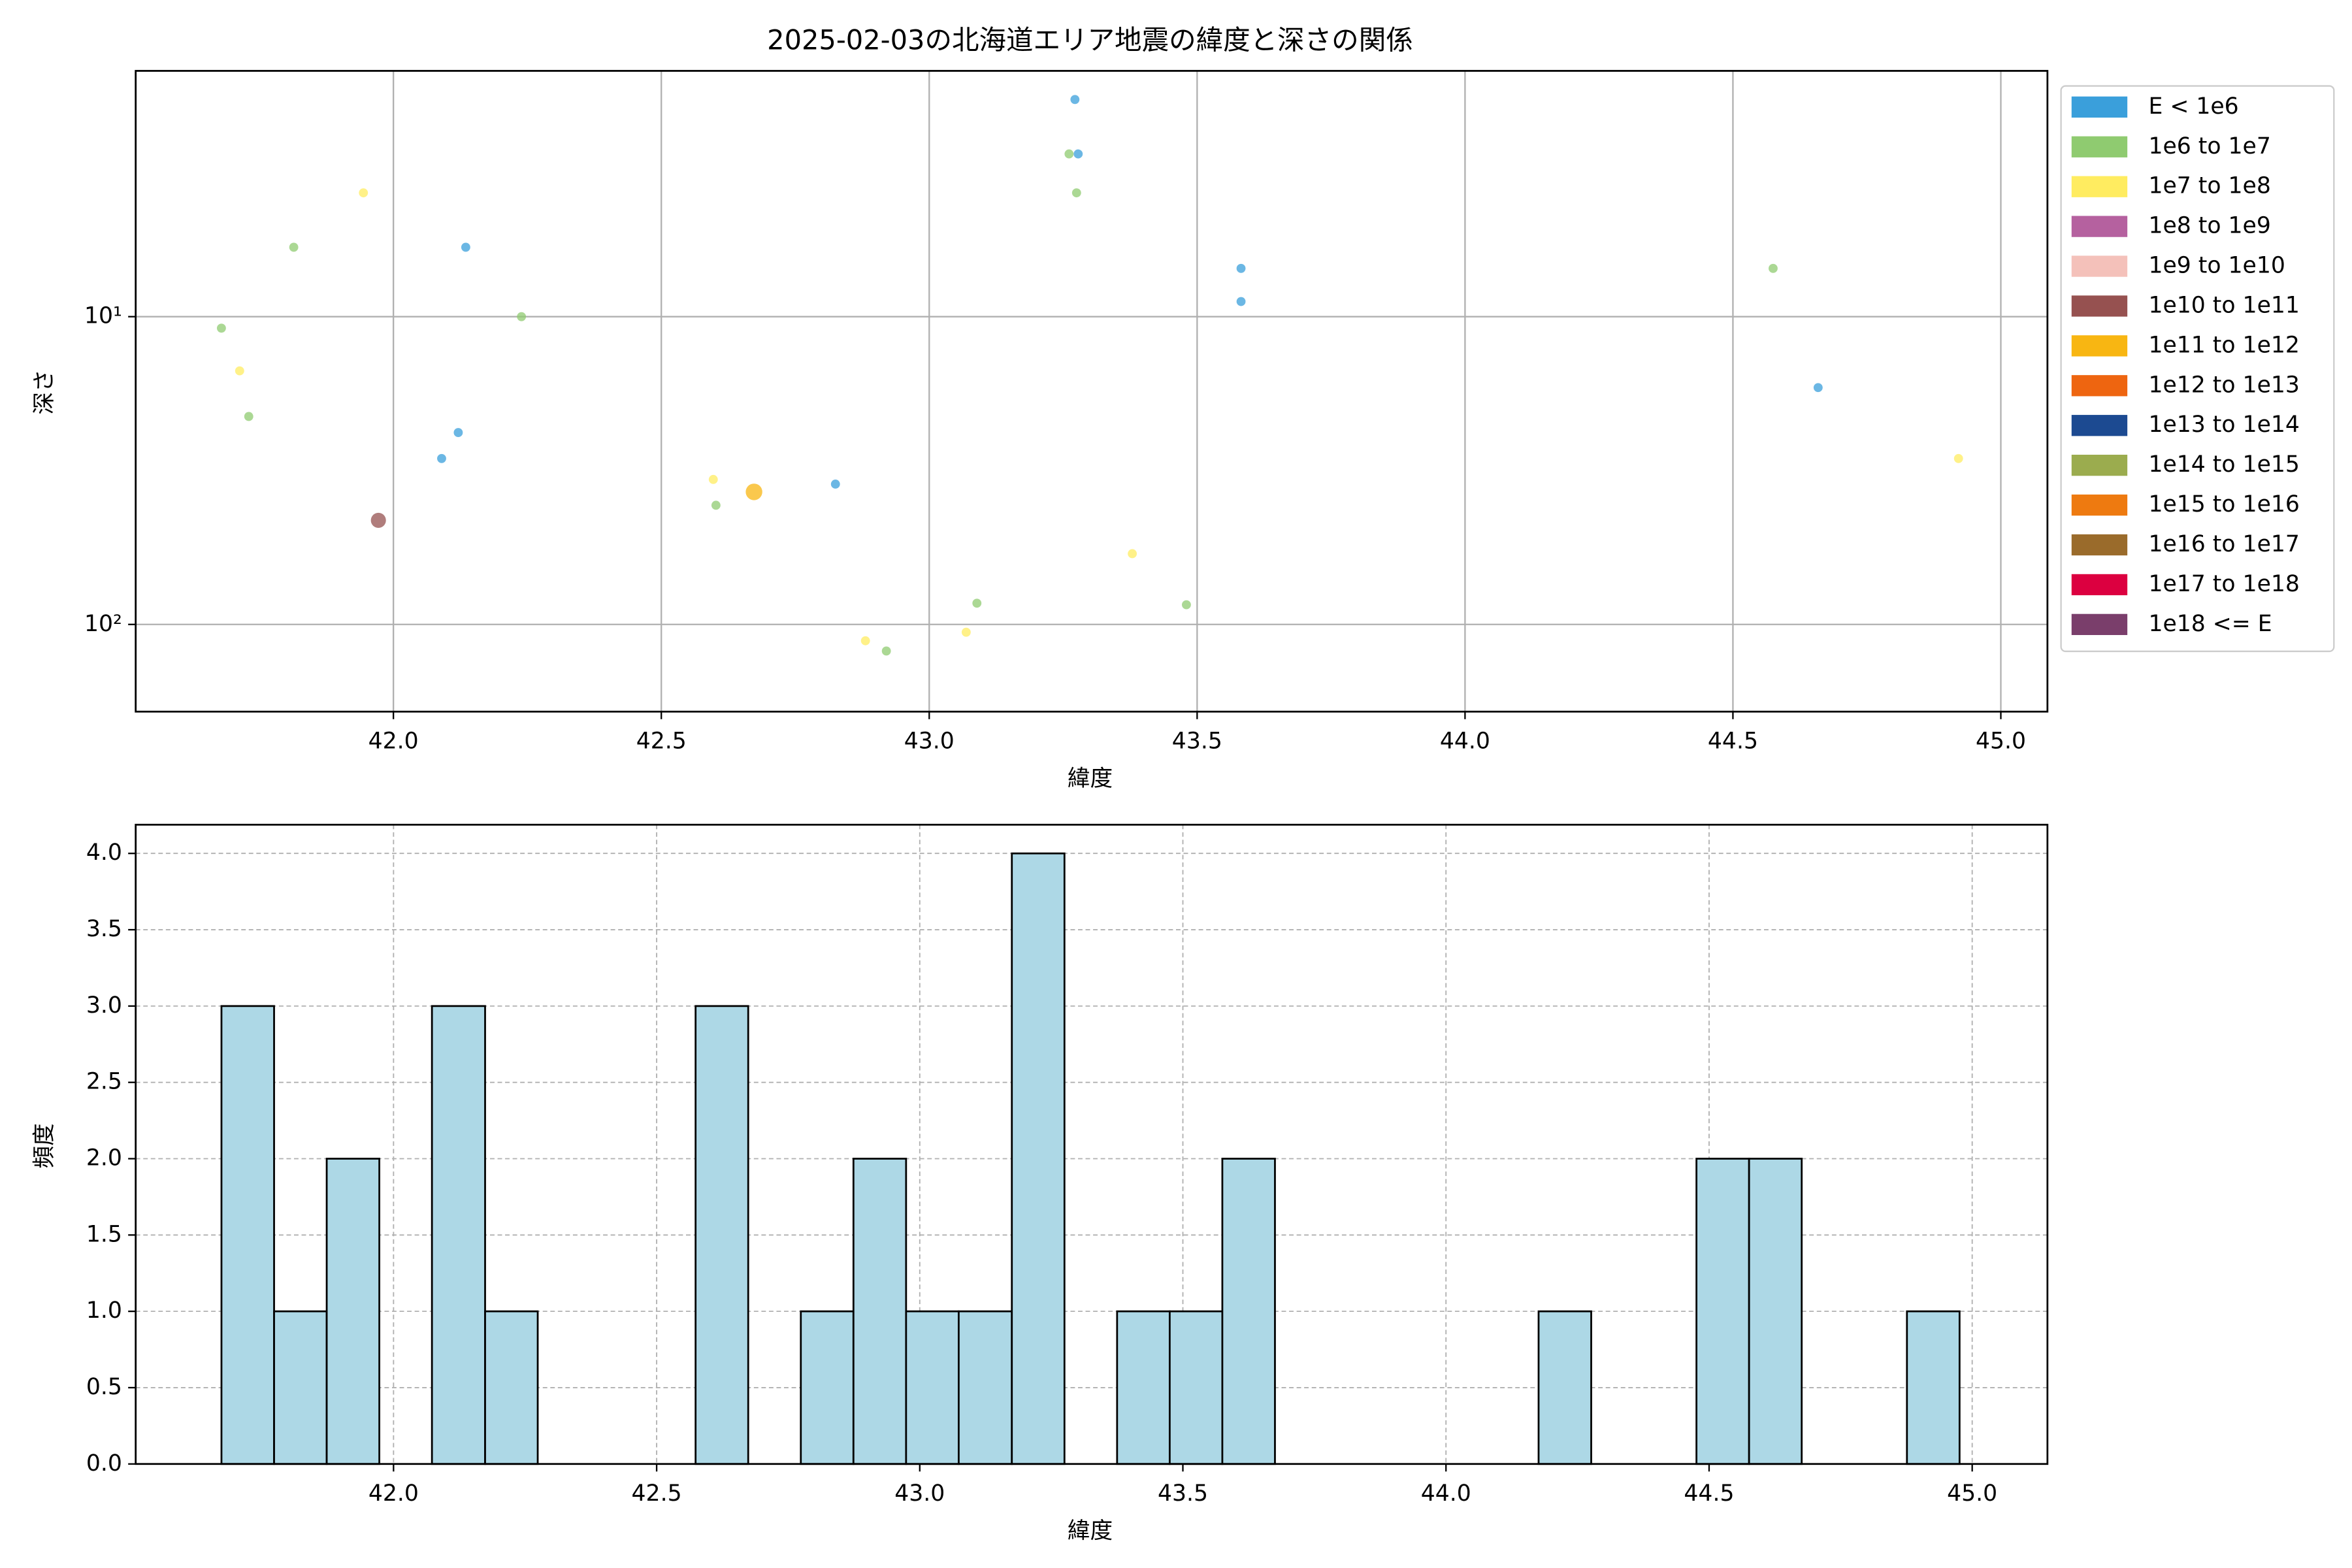 Image resolution: width=2352 pixels, height=1568 pixels. I want to click on y-axis-label: 深さ, so click(44, 391).